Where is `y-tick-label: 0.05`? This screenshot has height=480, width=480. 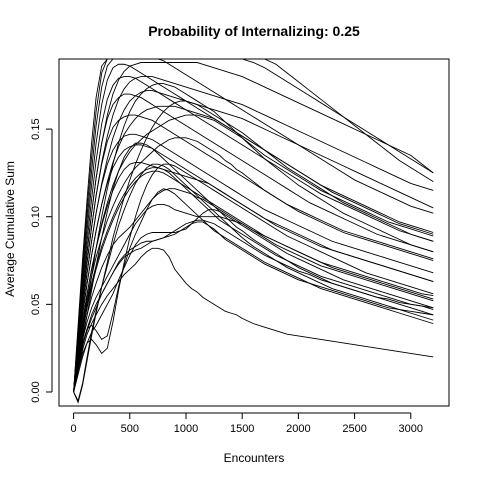 y-tick-label: 0.05 is located at coordinates (36, 304).